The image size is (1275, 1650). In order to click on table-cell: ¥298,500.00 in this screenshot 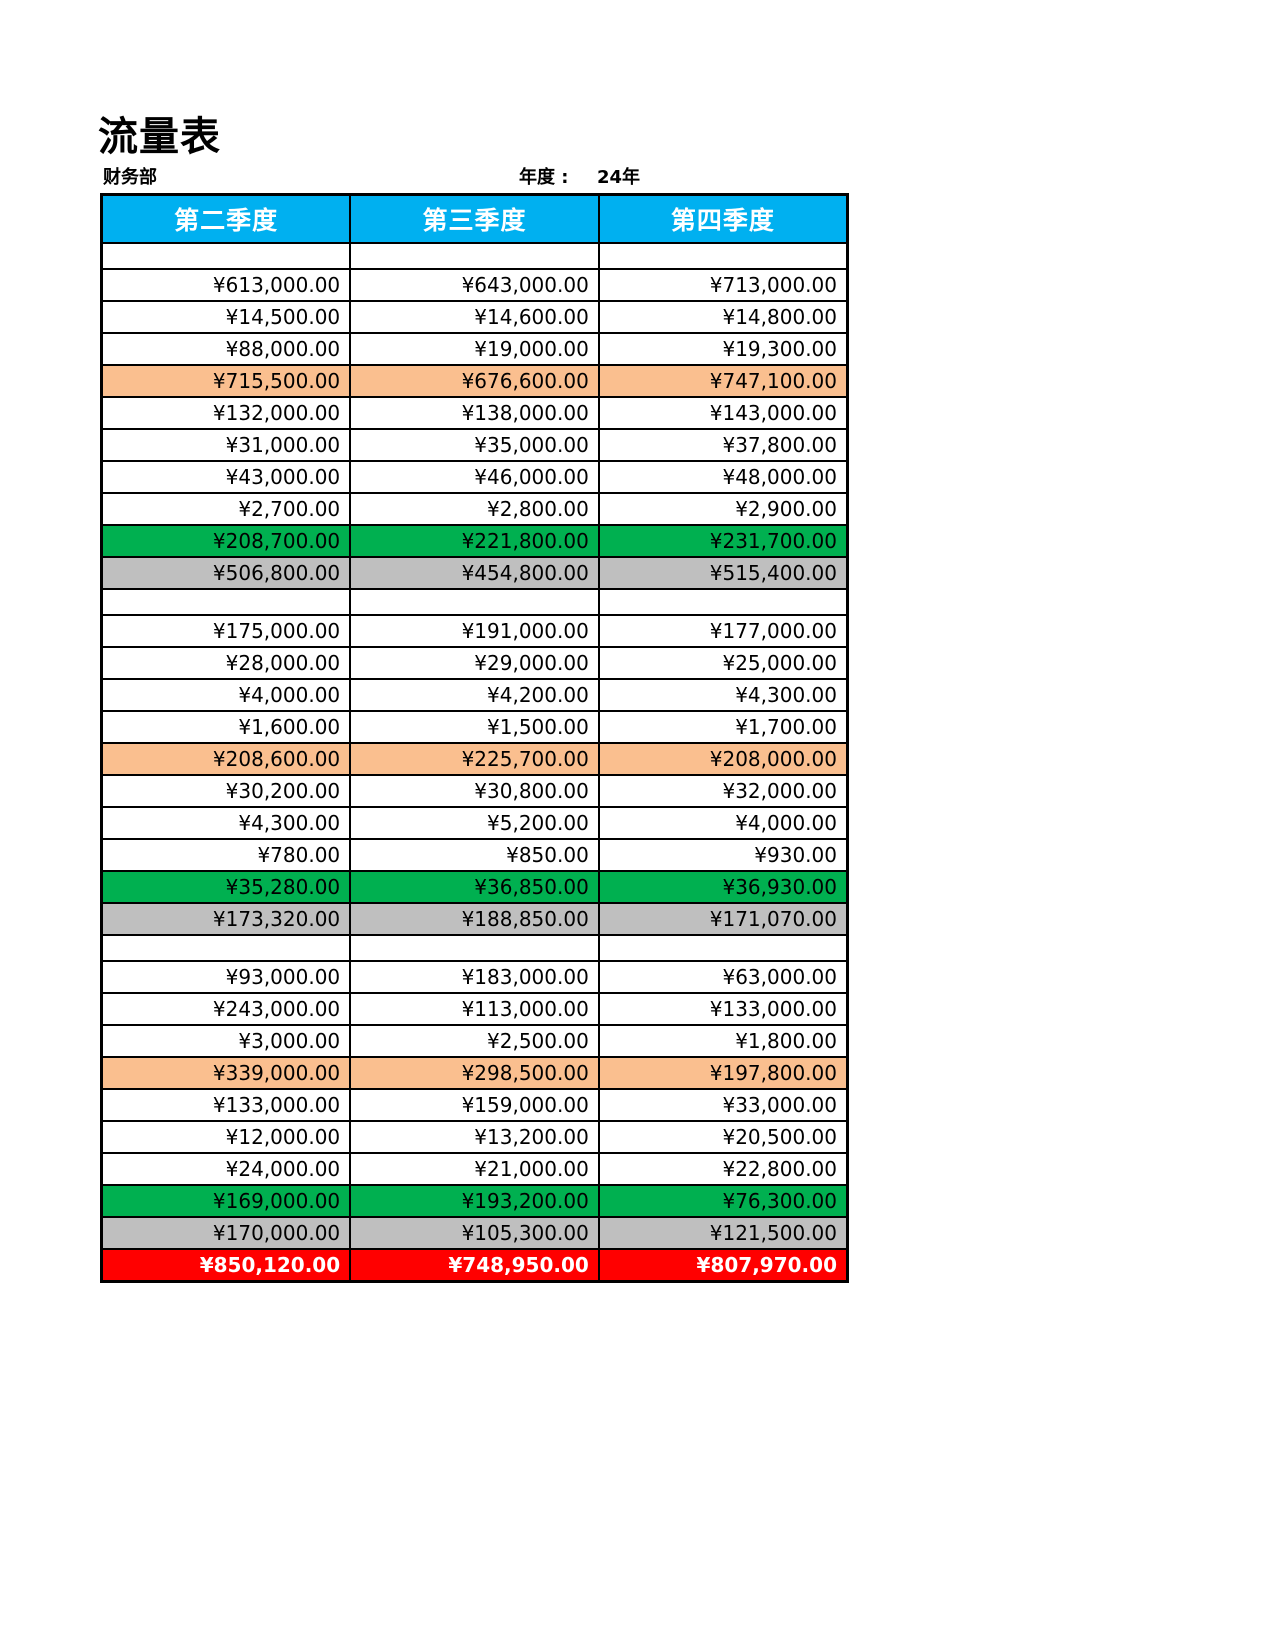, I will do `click(474, 1073)`.